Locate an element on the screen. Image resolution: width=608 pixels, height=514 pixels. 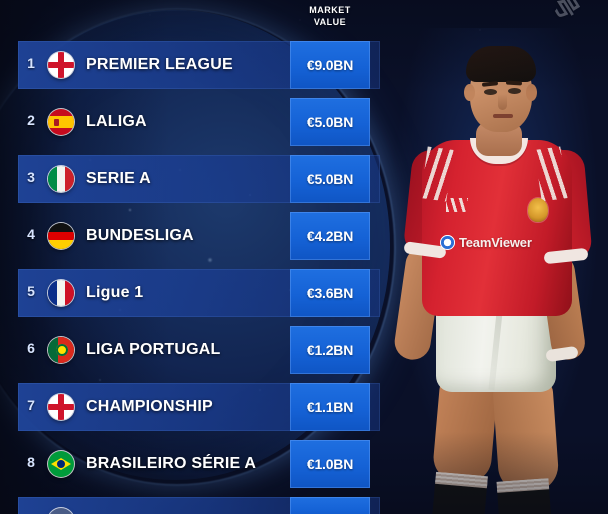
market-value-cell: €1.2BN is located at coordinates (330, 350).